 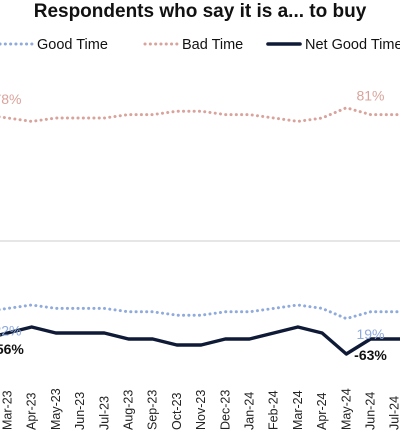 What do you see at coordinates (322, 411) in the screenshot?
I see `x-tick-apr-24: Apr-24` at bounding box center [322, 411].